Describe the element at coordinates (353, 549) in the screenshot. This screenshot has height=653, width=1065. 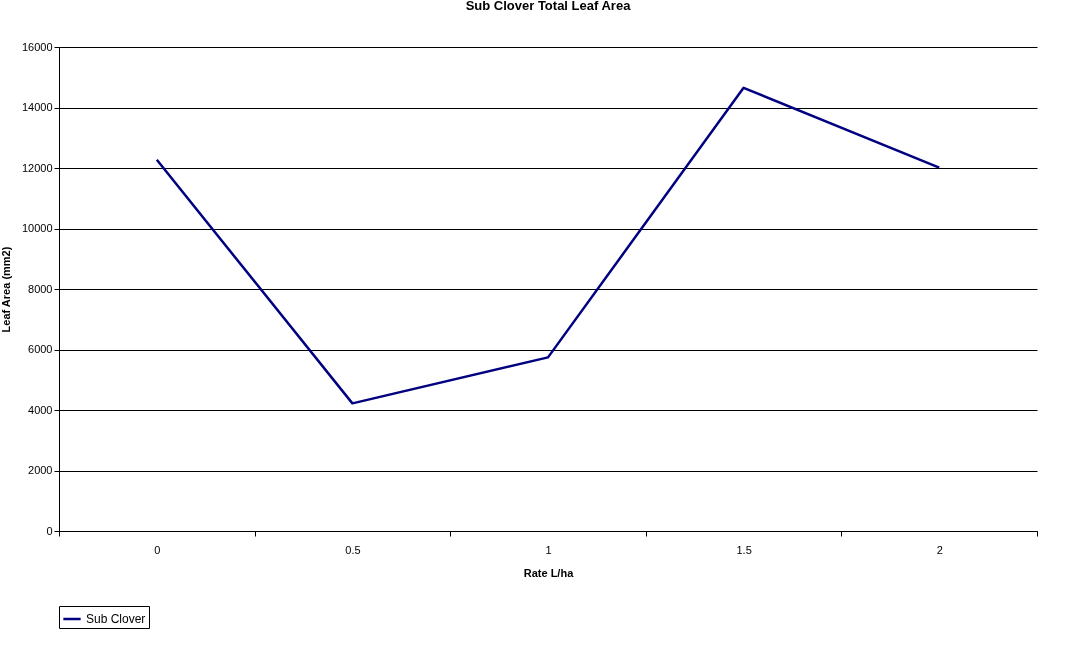
I see `x-tick-label: 0.5` at that location.